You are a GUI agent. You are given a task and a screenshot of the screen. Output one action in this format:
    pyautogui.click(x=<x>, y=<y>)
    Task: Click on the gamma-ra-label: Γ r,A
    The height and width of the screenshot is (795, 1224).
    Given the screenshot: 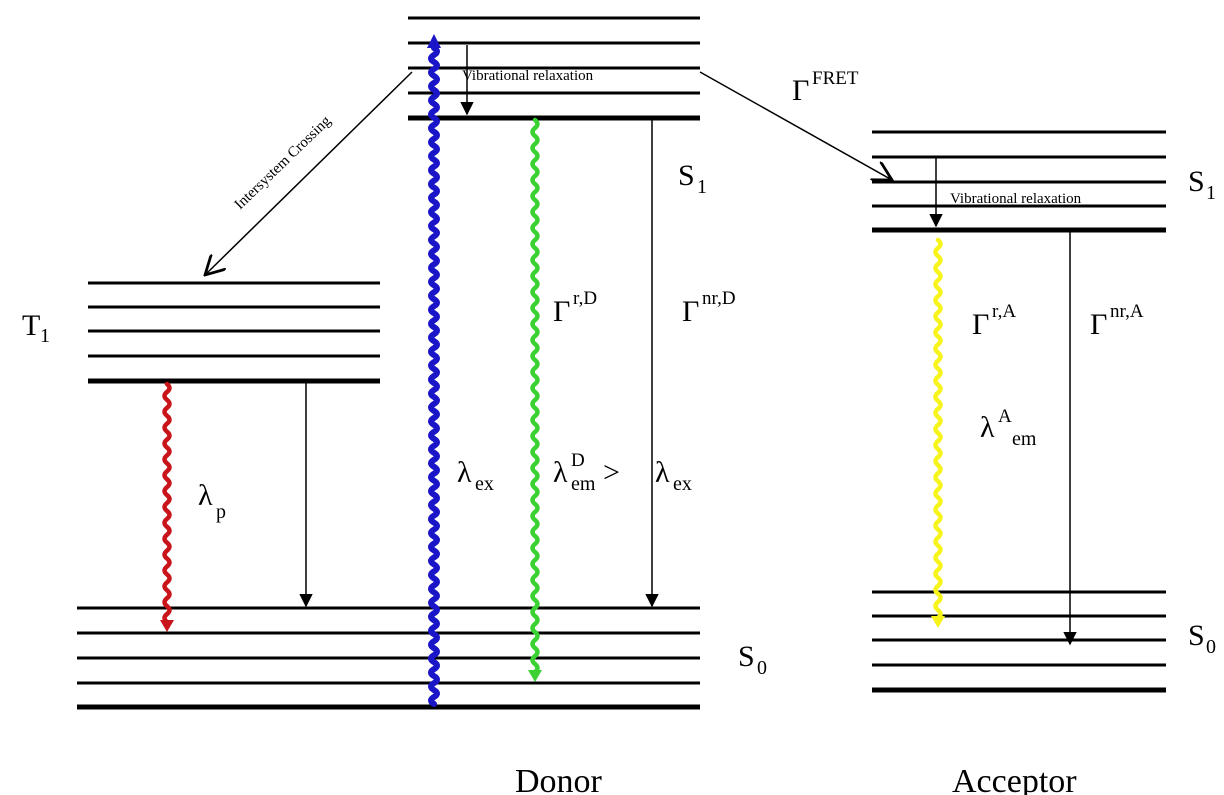 What is the action you would take?
    pyautogui.click(x=994, y=321)
    